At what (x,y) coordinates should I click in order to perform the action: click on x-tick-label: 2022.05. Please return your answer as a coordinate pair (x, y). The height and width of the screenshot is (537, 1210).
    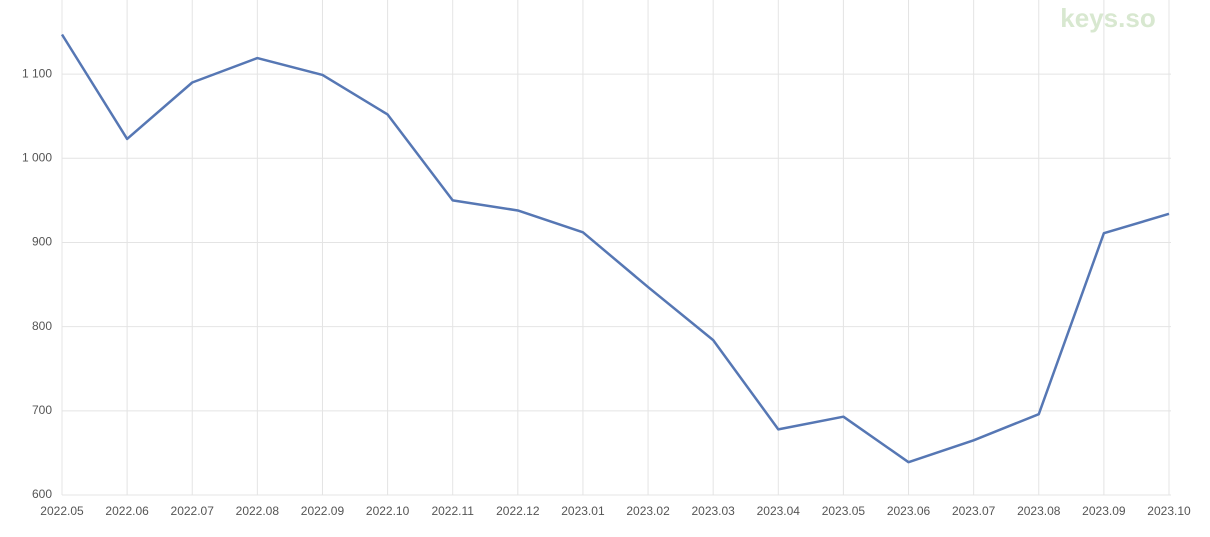
    Looking at the image, I should click on (62, 511).